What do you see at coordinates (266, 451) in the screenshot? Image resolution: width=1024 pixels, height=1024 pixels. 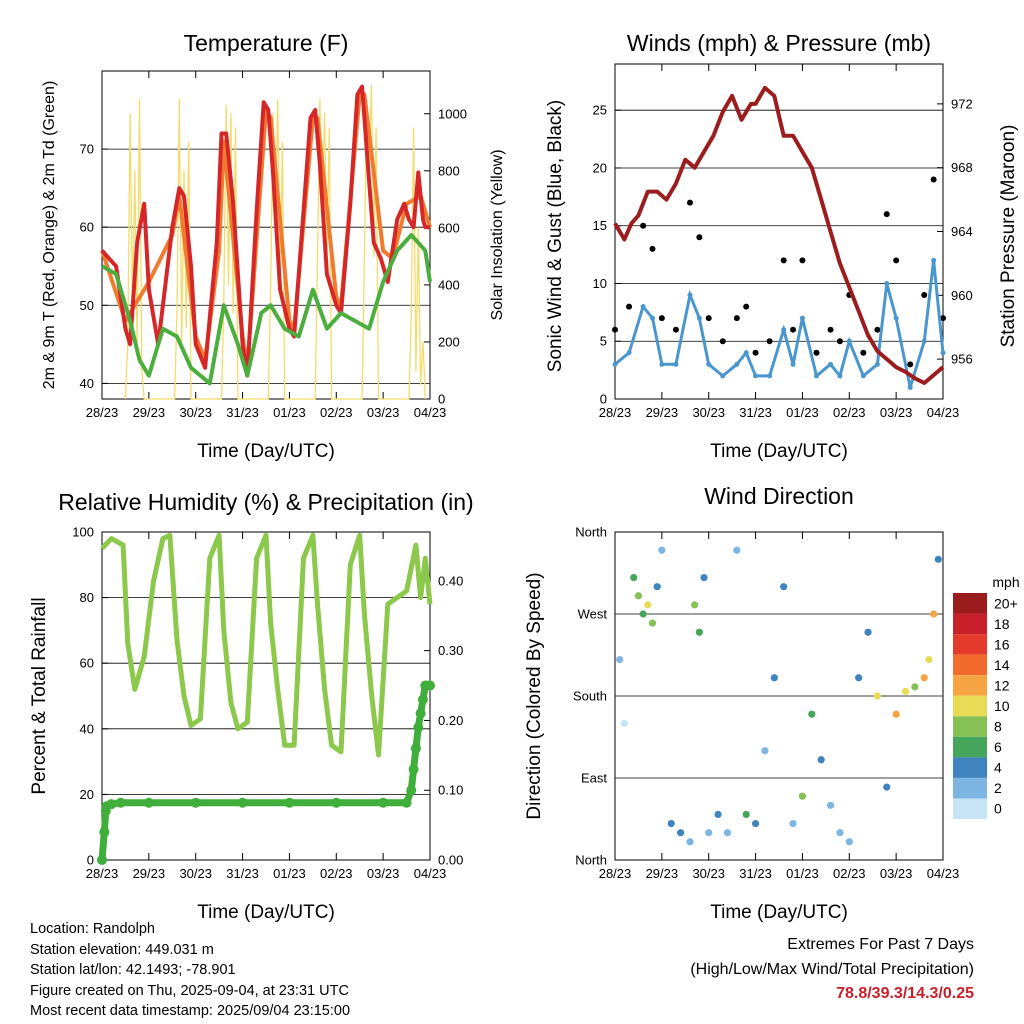 I see `temperature-x-label: Time (Day/UTC)` at bounding box center [266, 451].